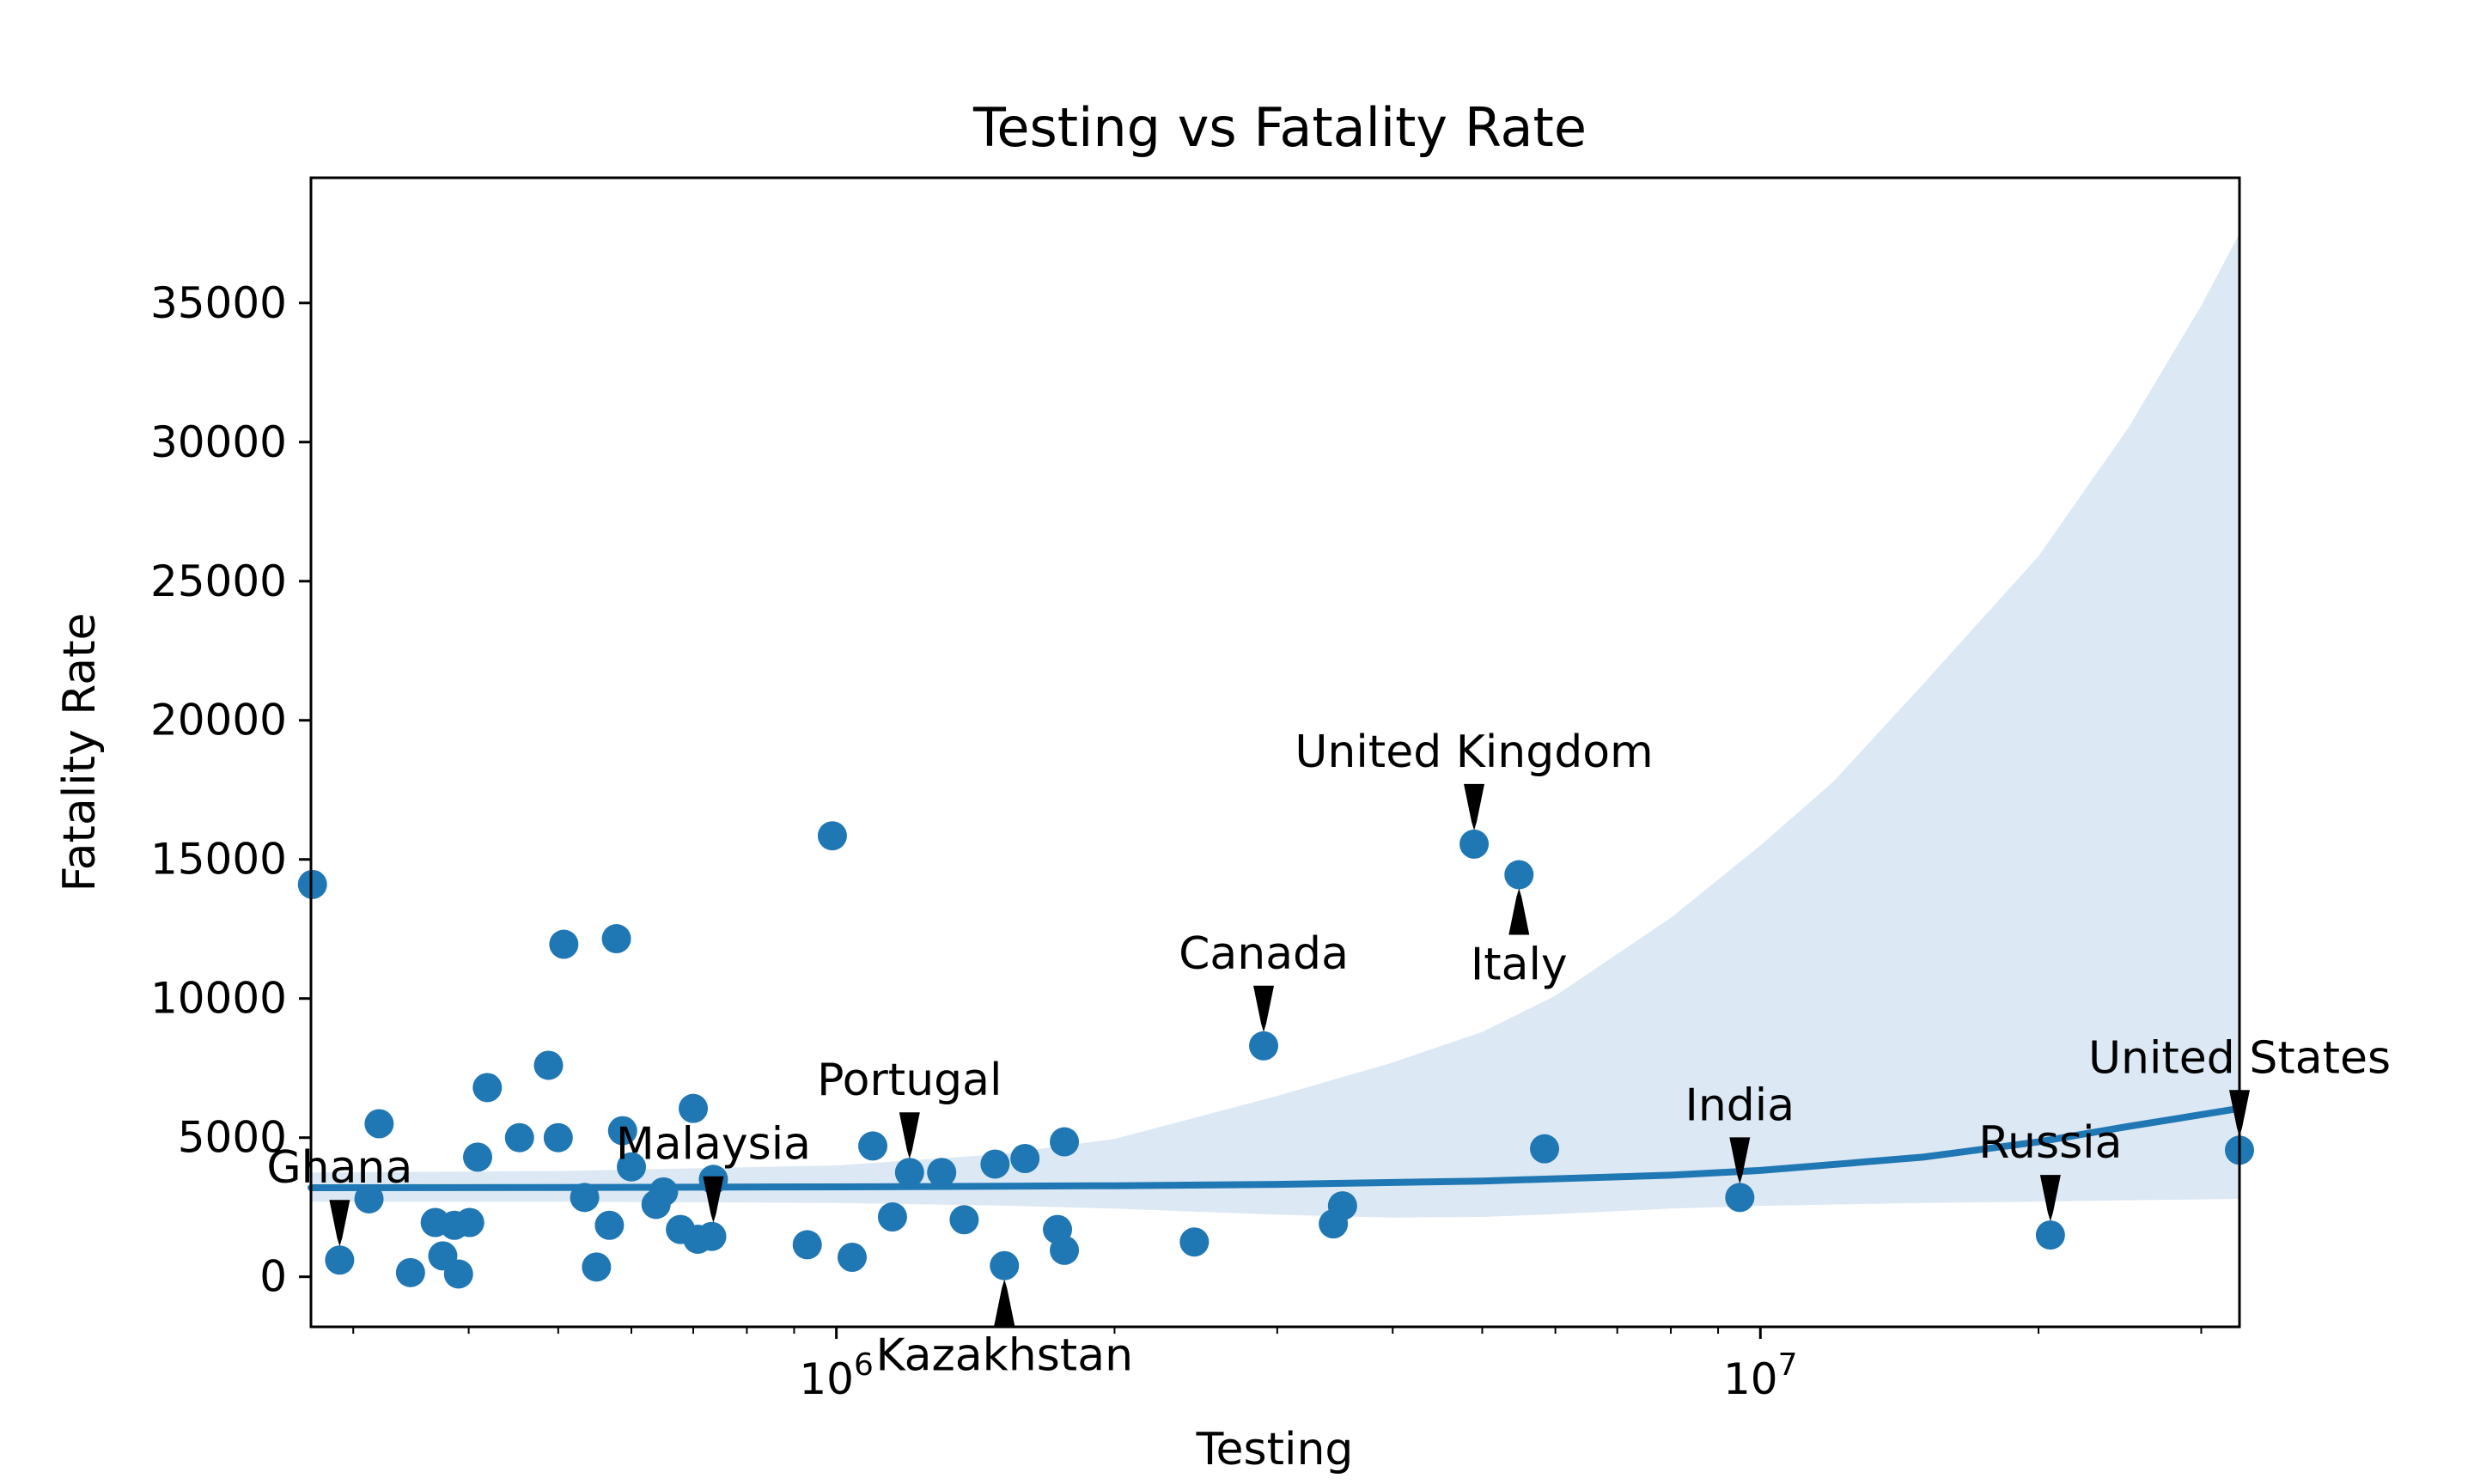 The height and width of the screenshot is (1484, 2474). I want to click on annotation: Portugal, so click(909, 1107).